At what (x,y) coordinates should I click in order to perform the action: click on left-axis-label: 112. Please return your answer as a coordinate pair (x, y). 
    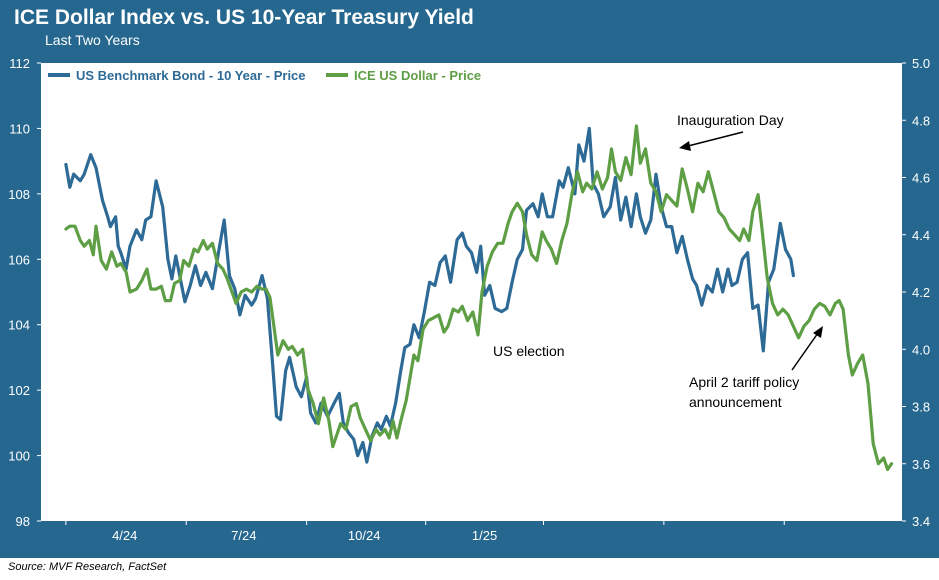
    Looking at the image, I should click on (19, 63).